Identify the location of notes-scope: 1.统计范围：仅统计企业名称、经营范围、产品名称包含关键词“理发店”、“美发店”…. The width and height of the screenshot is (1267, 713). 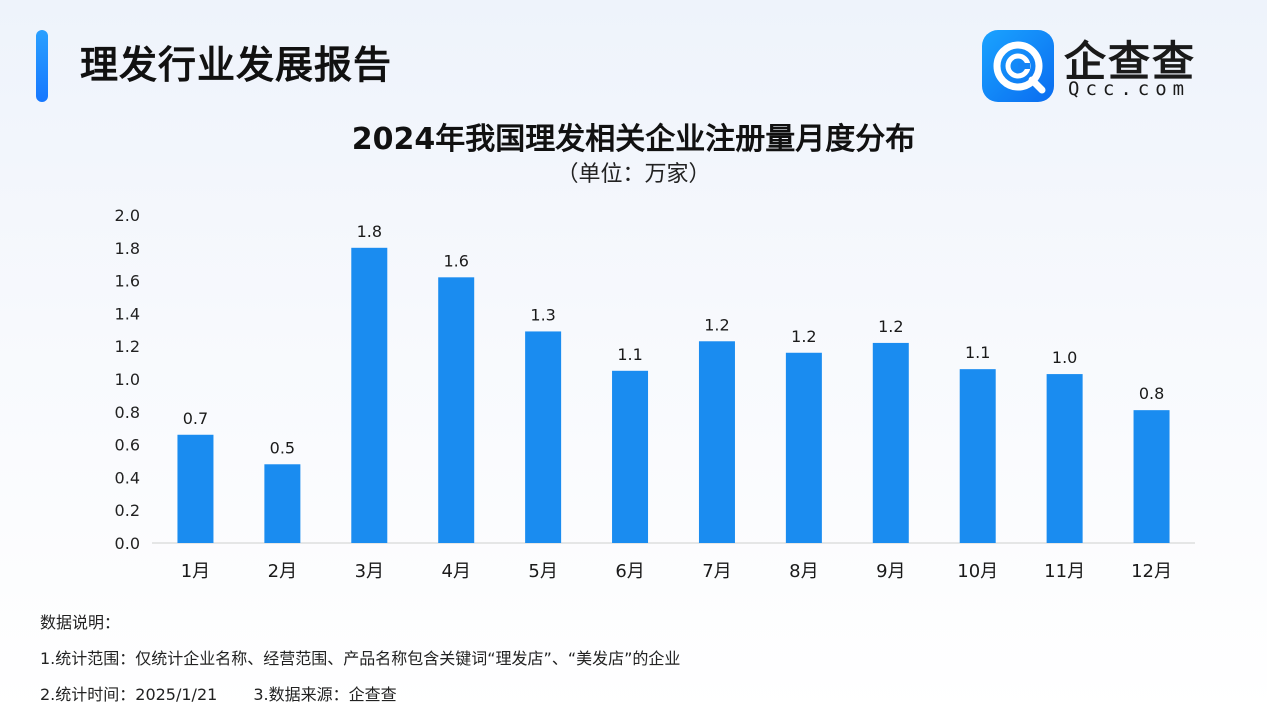
(360, 658).